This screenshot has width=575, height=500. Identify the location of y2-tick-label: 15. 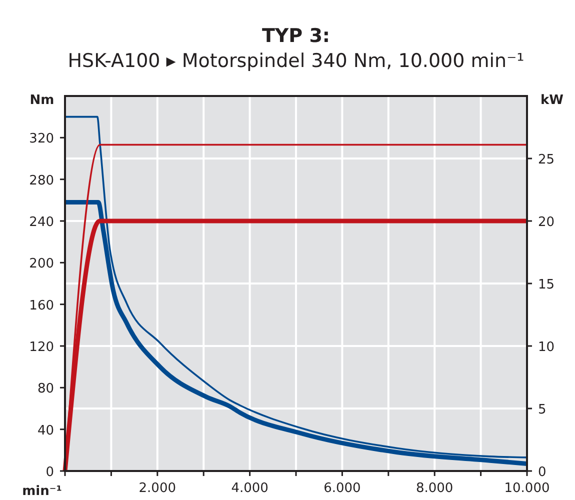
(546, 285).